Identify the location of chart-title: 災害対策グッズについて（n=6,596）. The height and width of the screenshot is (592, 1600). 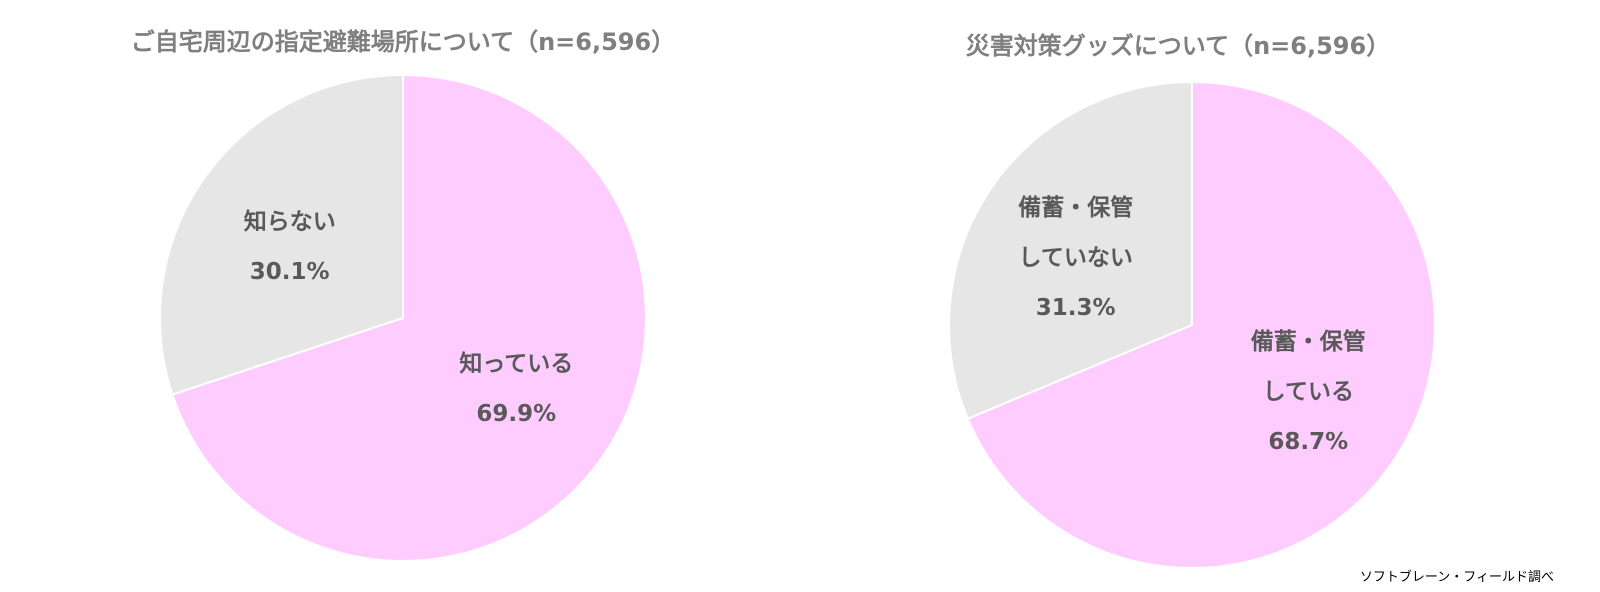
(1178, 46).